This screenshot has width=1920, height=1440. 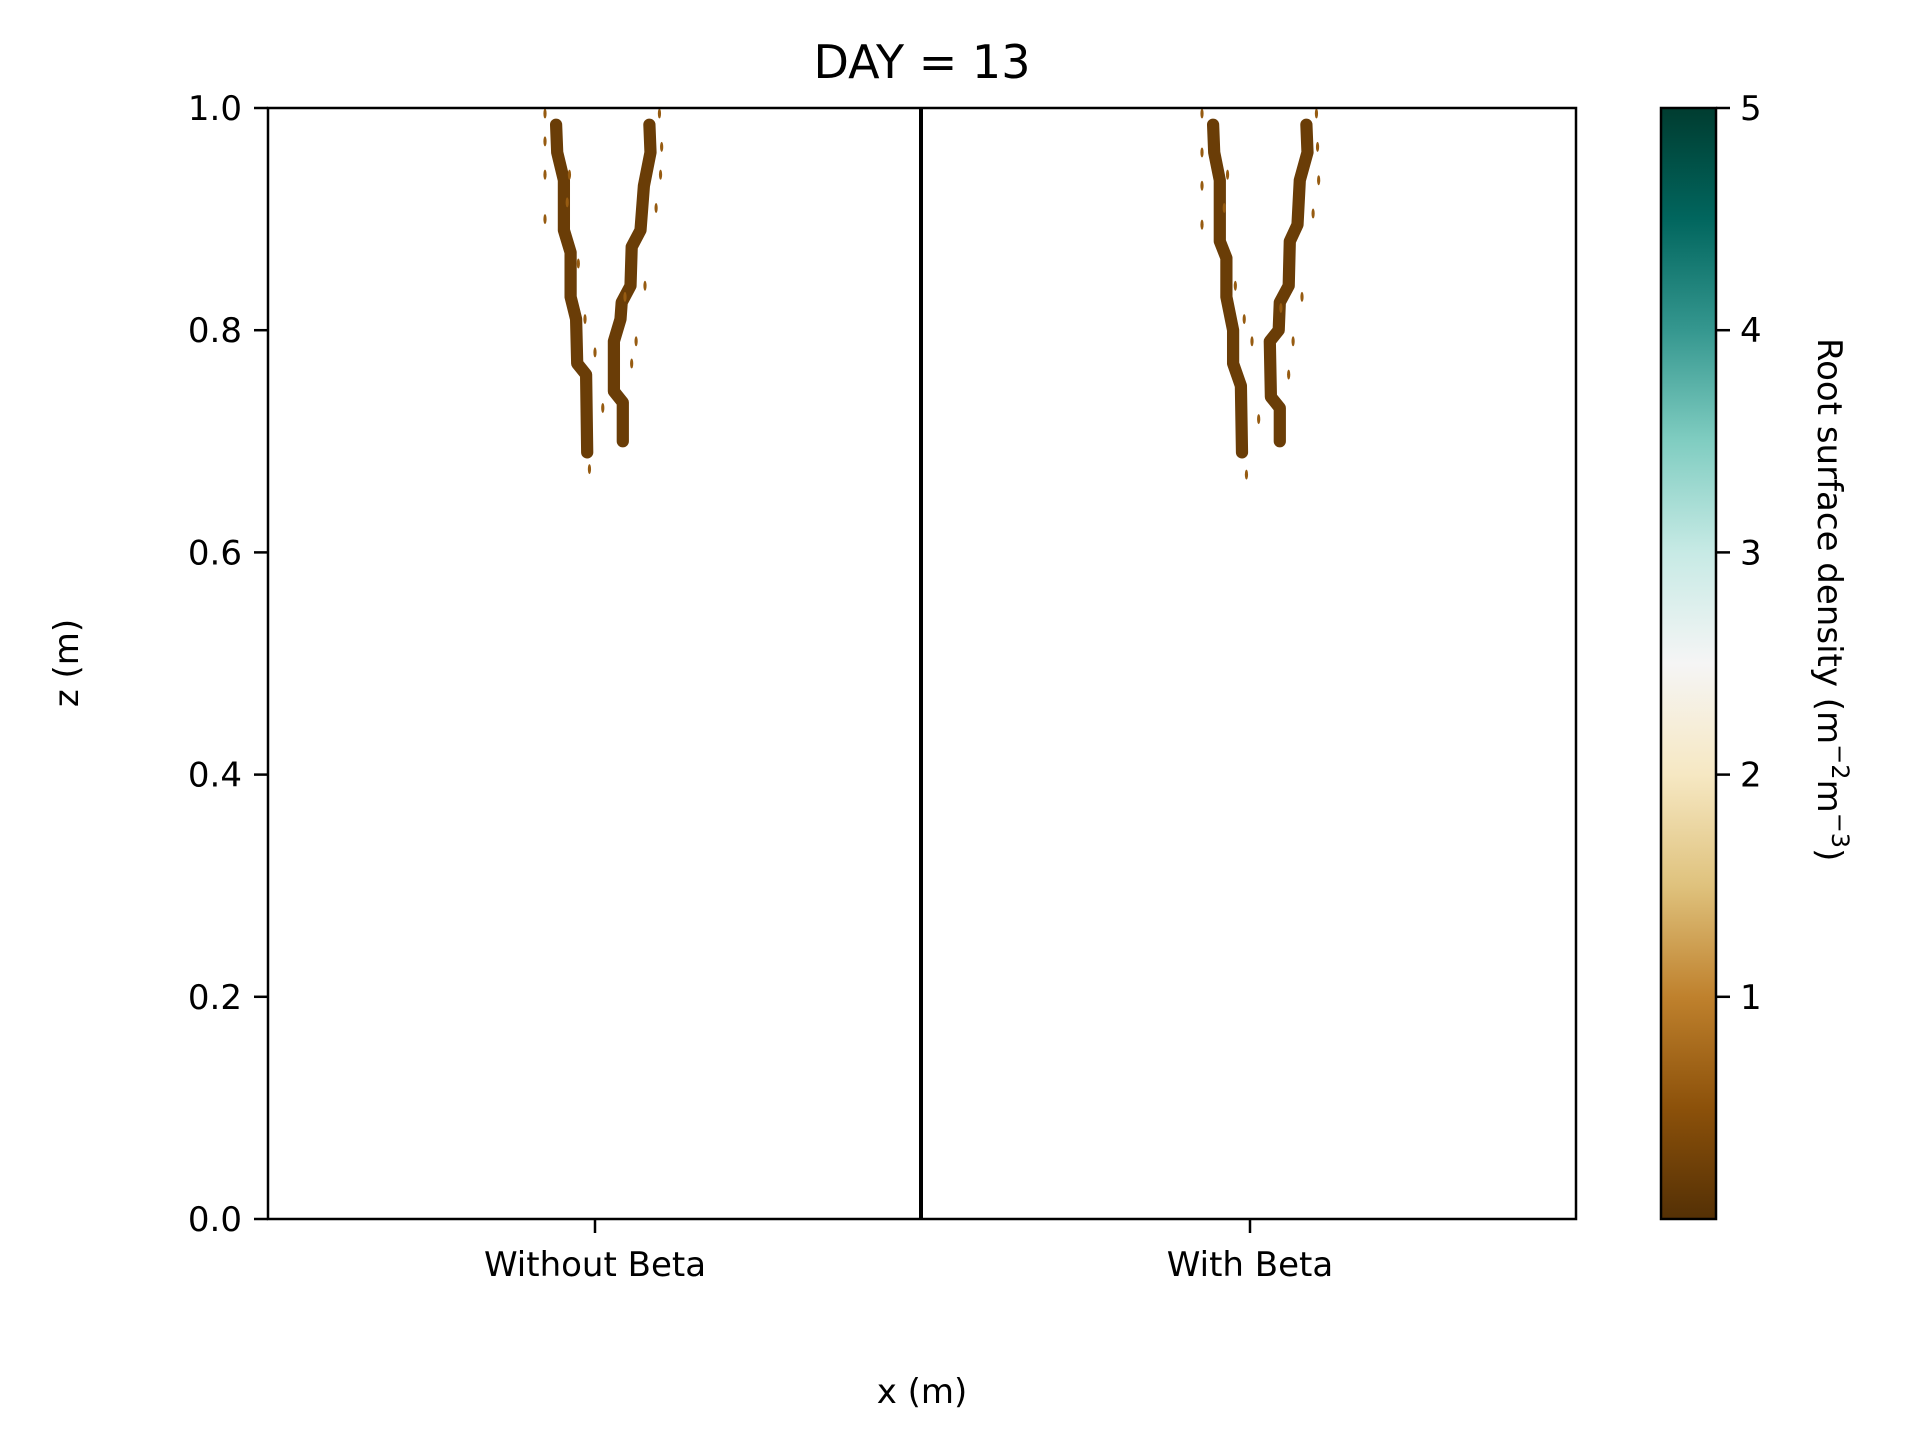 I want to click on x-axis: Without Beta With Beta, so click(x=908, y=1252).